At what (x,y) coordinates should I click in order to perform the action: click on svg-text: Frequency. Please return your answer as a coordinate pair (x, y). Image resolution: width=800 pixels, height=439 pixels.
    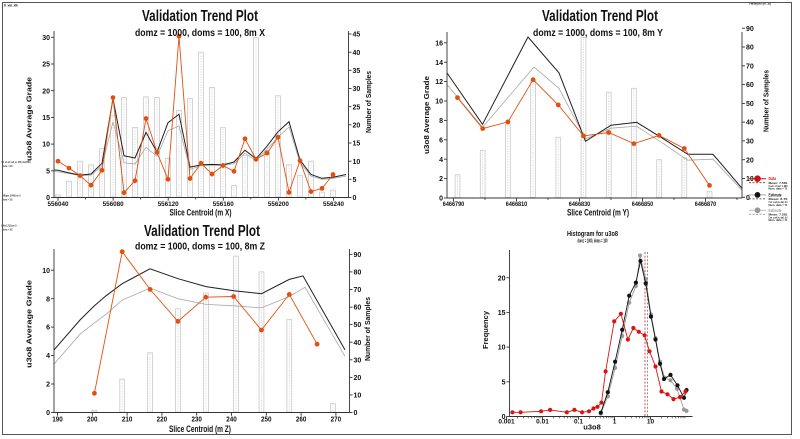
    Looking at the image, I should click on (485, 329).